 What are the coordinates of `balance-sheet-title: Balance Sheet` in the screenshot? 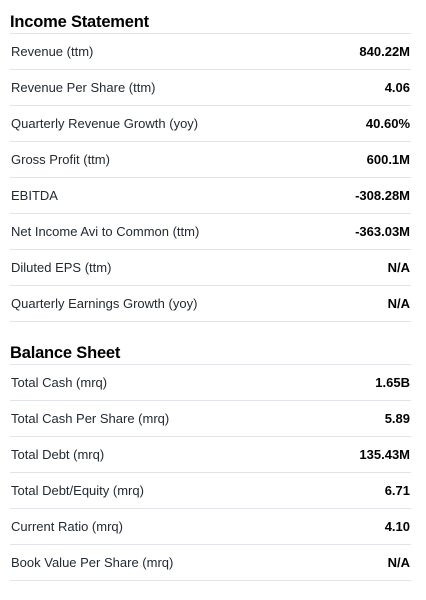 It's located at (210, 353).